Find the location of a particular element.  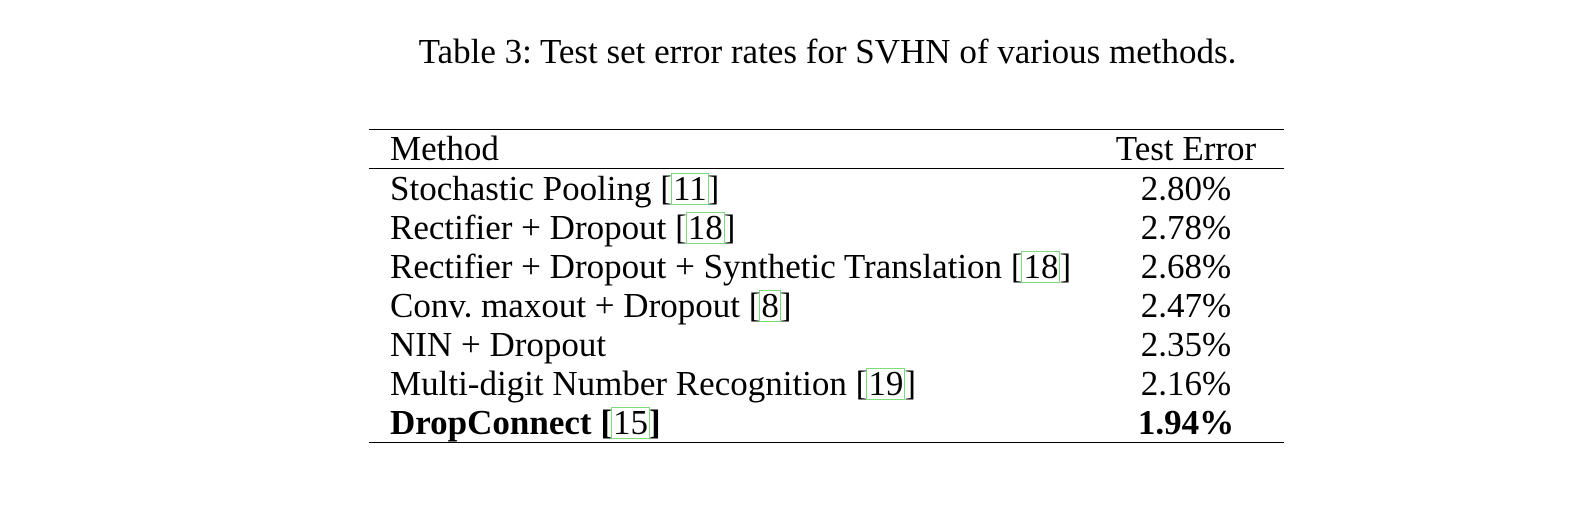

method-cell: Stochastic Pooling [11] is located at coordinates (555, 188).